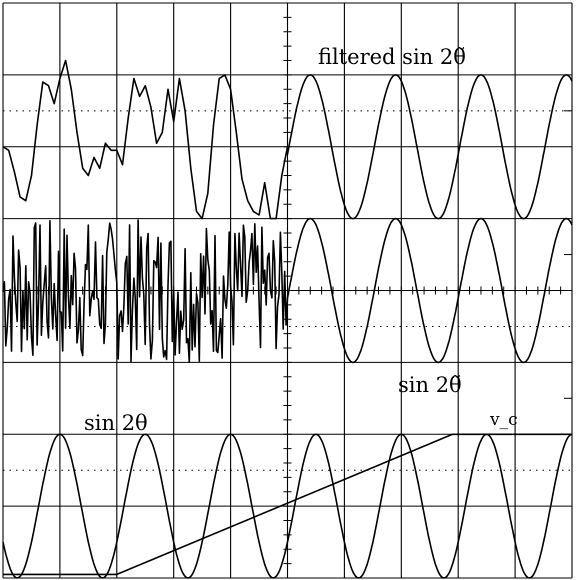  What do you see at coordinates (503, 420) in the screenshot?
I see `label-vc: v_c` at bounding box center [503, 420].